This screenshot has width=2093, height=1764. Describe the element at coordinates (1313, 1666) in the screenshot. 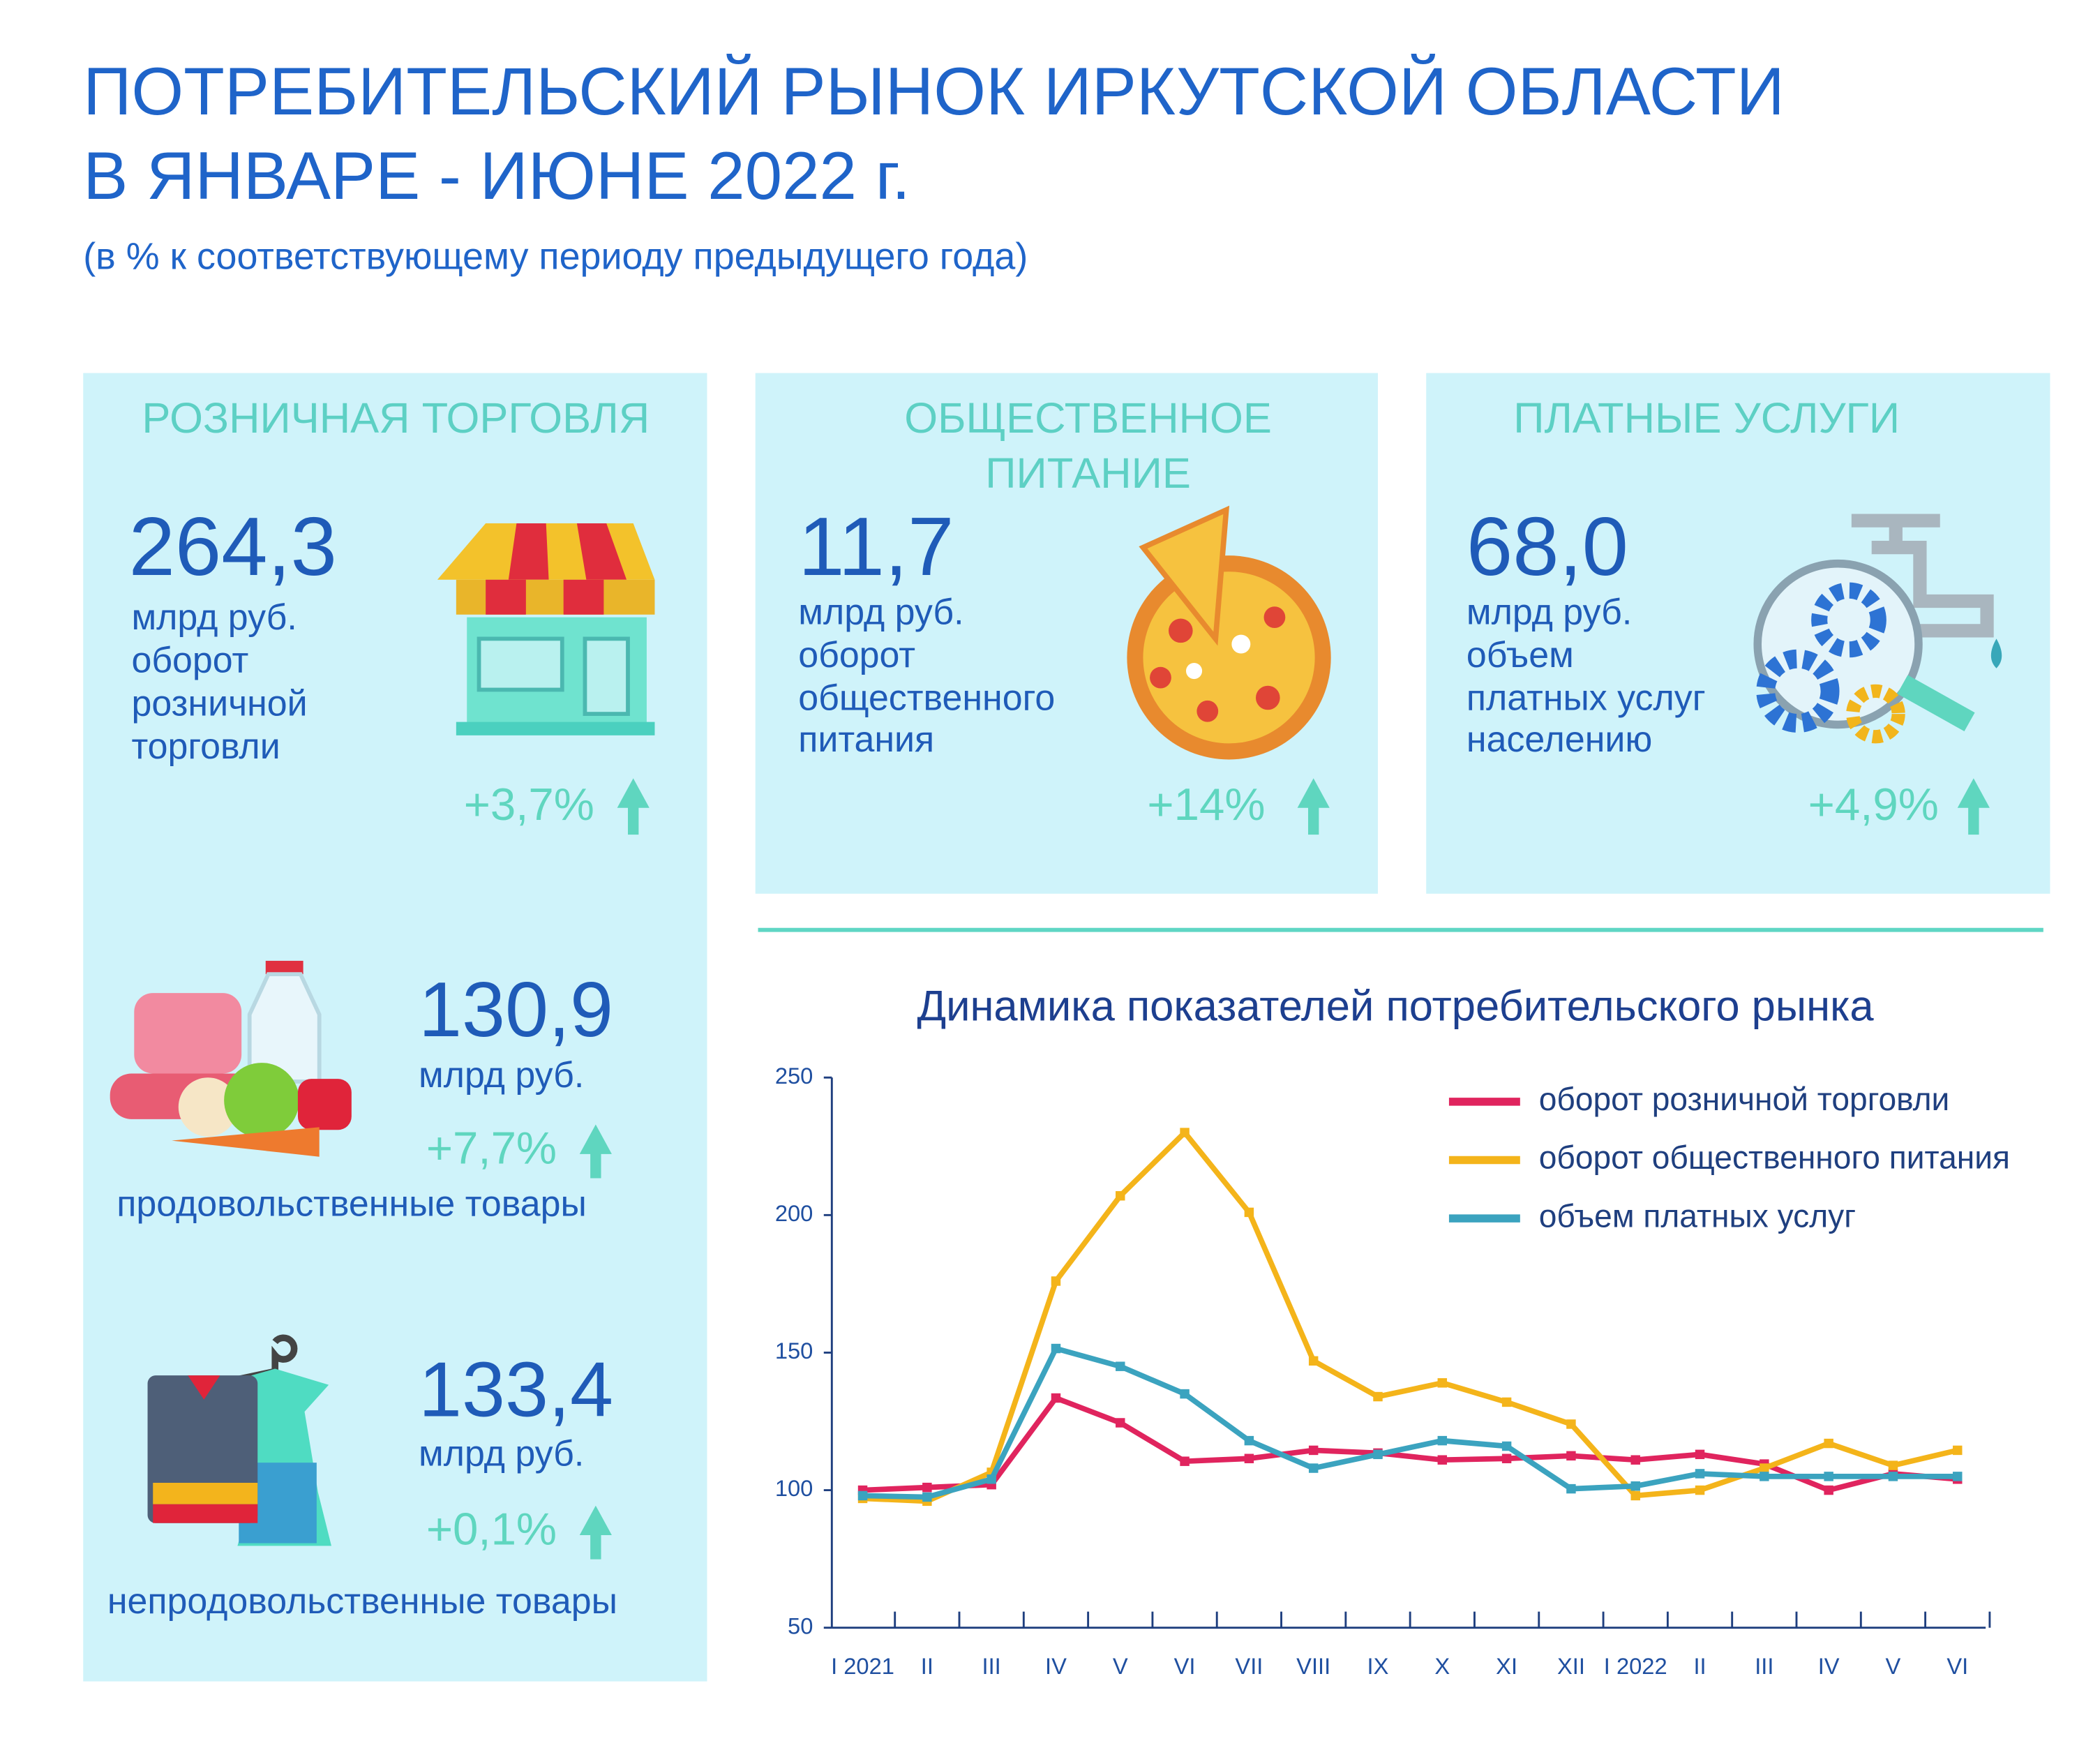

I see `x-tick-label: VIII` at that location.